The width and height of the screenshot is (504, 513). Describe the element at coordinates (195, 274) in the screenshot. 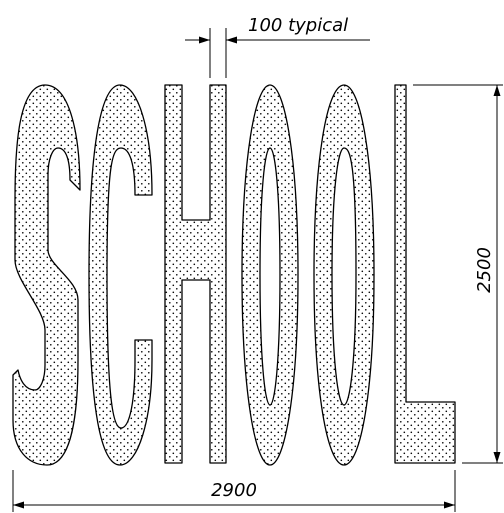

I see `letter-h` at that location.